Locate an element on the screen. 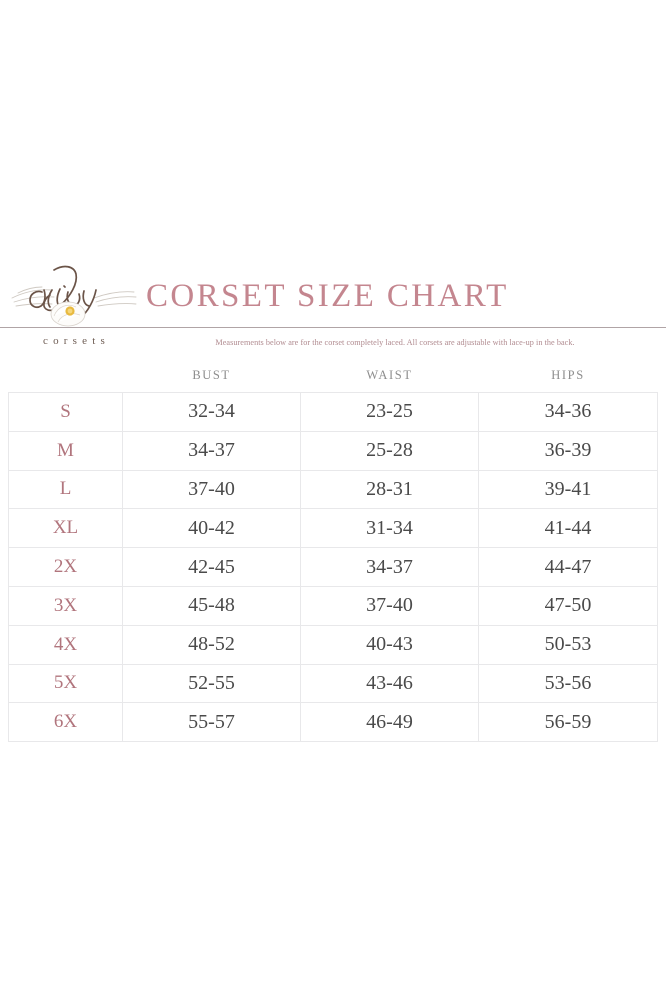  cell-size: M is located at coordinates (65, 450).